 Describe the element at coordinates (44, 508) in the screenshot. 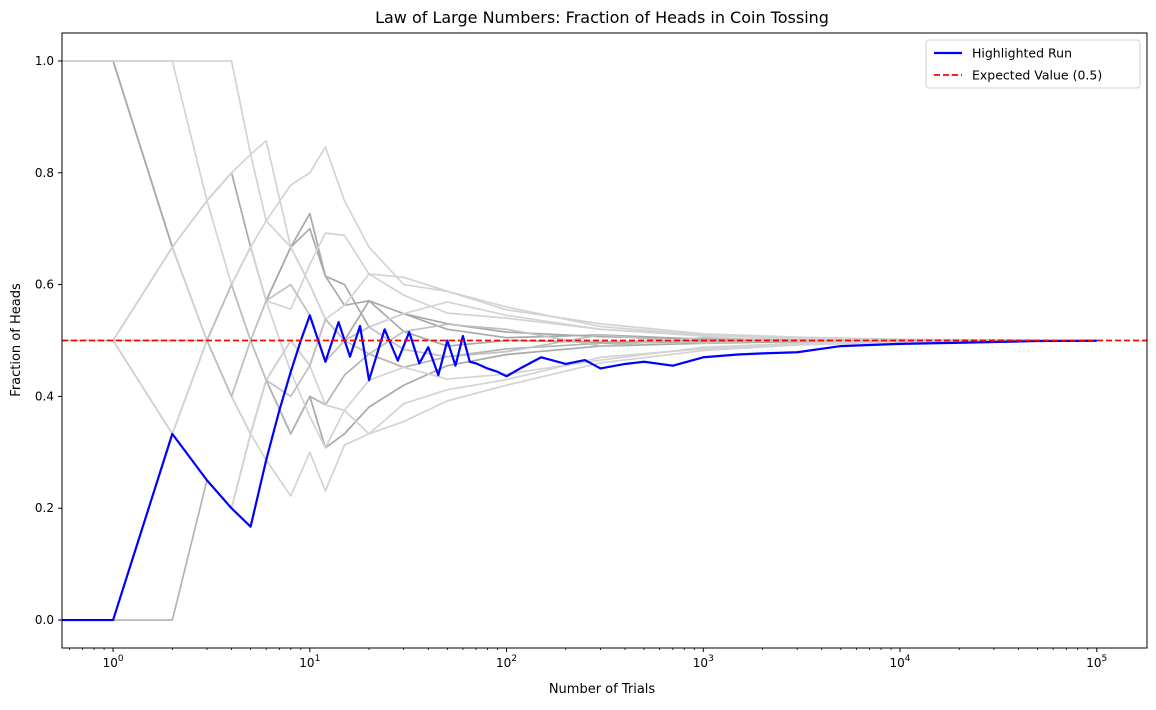

I see `y-tick-label: 0.2` at that location.